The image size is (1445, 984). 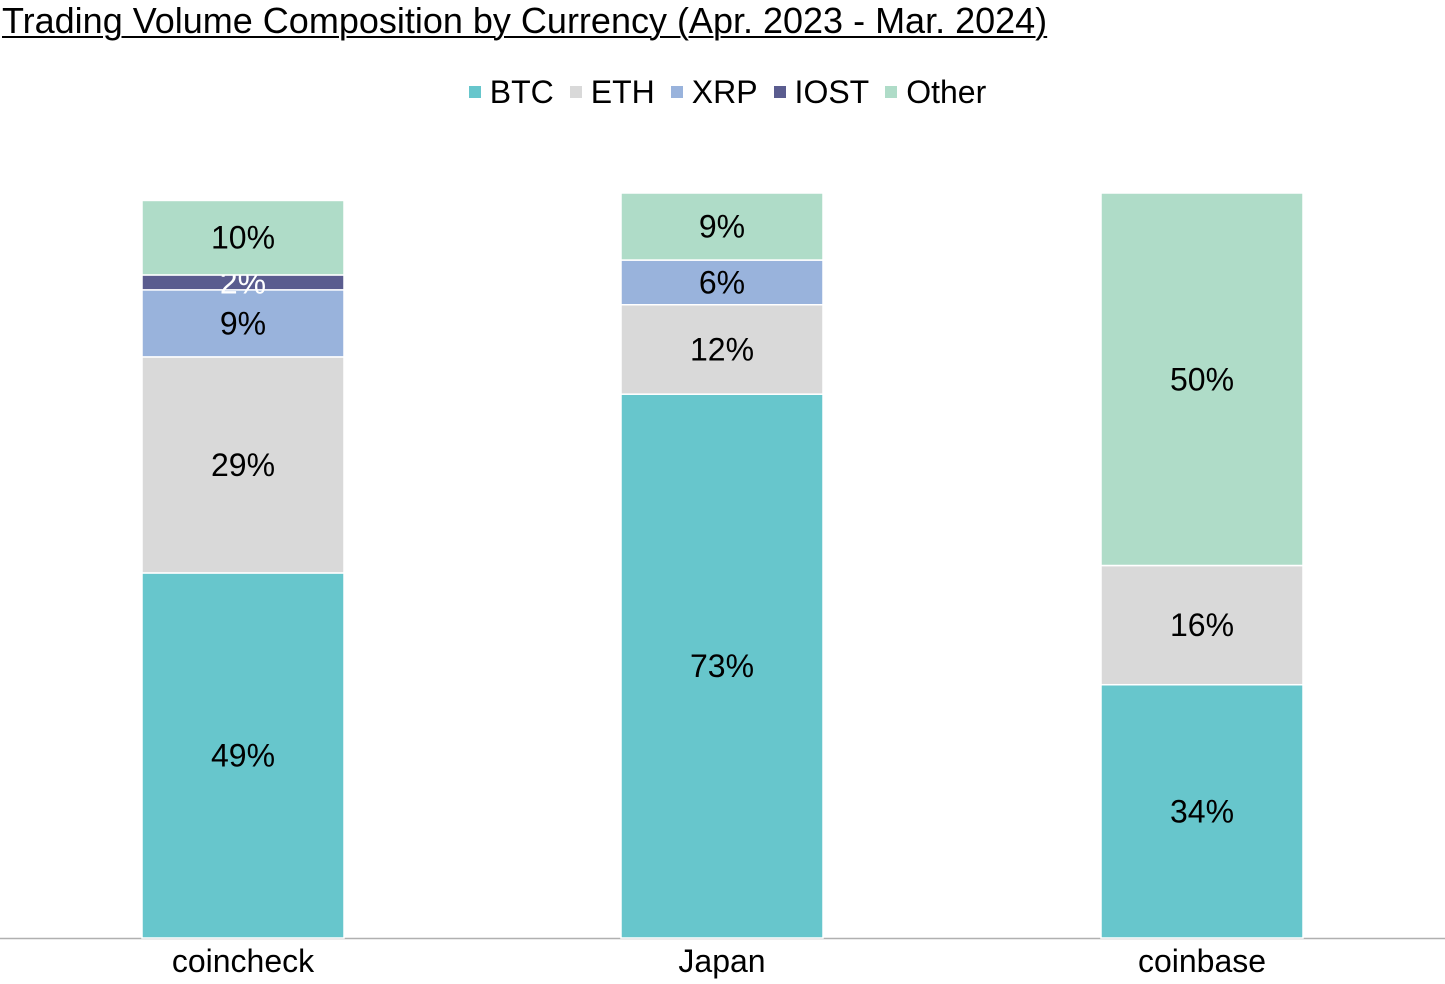 I want to click on bar-segment-japan-other, so click(x=722, y=226).